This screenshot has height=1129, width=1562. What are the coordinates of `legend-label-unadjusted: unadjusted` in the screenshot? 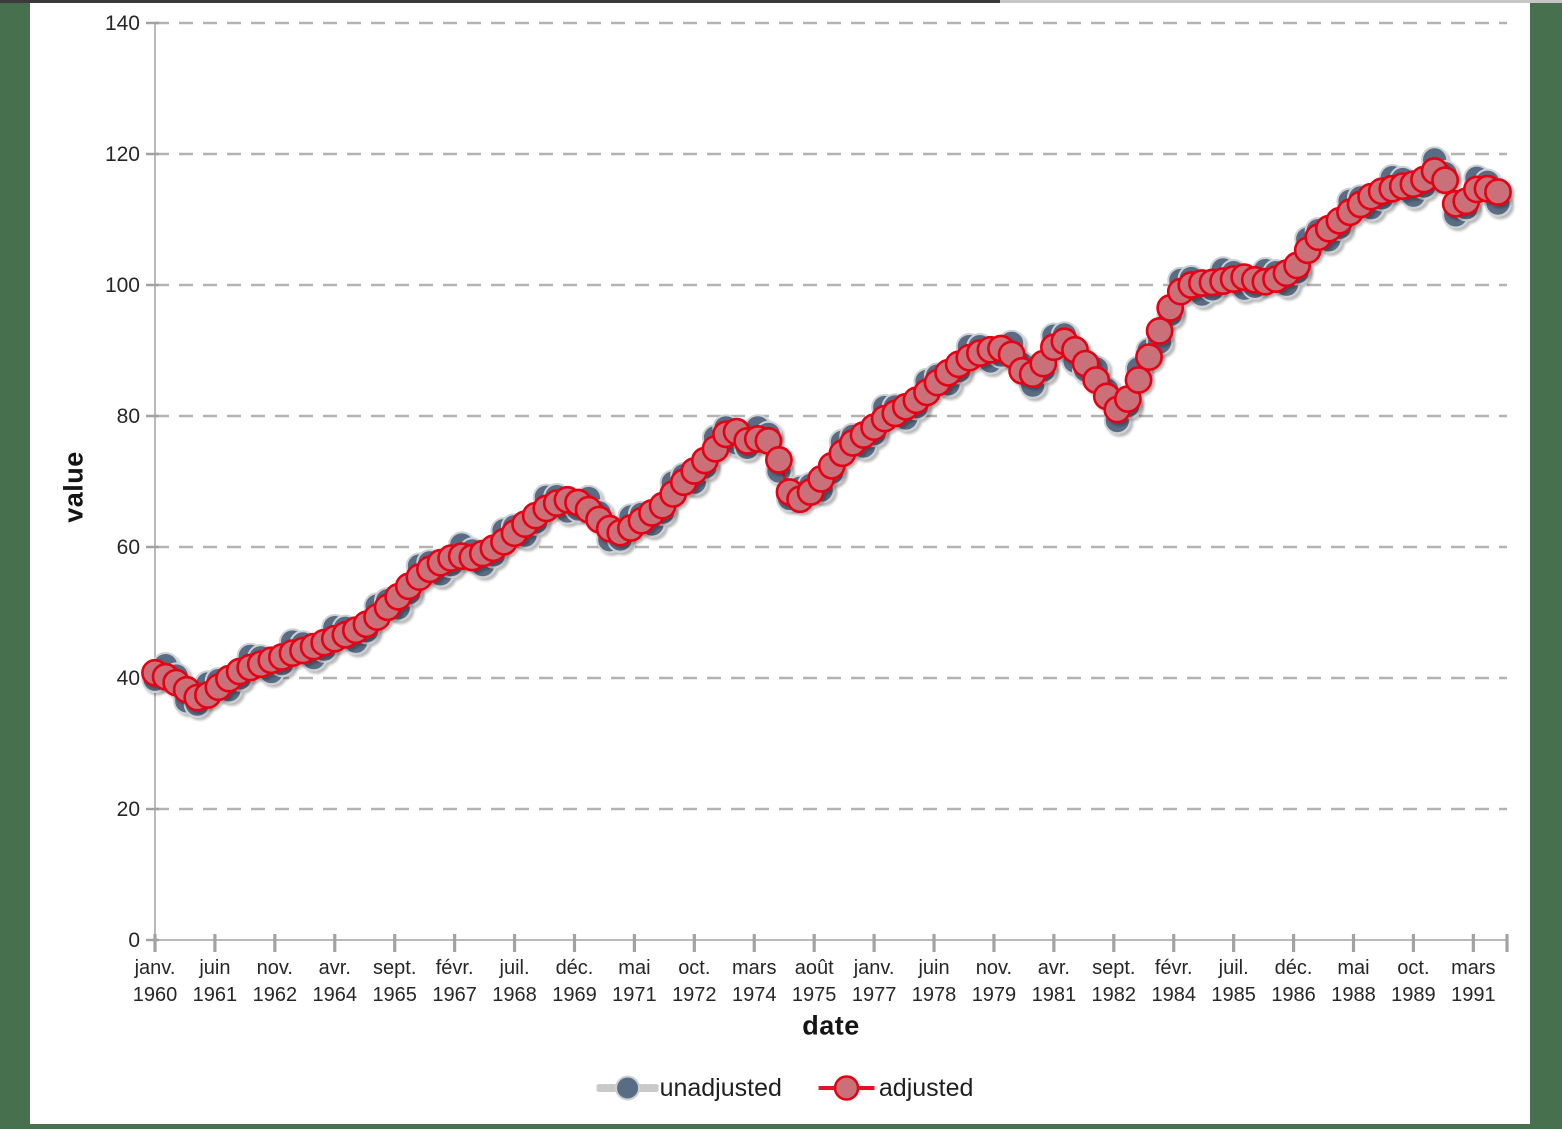 It's located at (720, 1087).